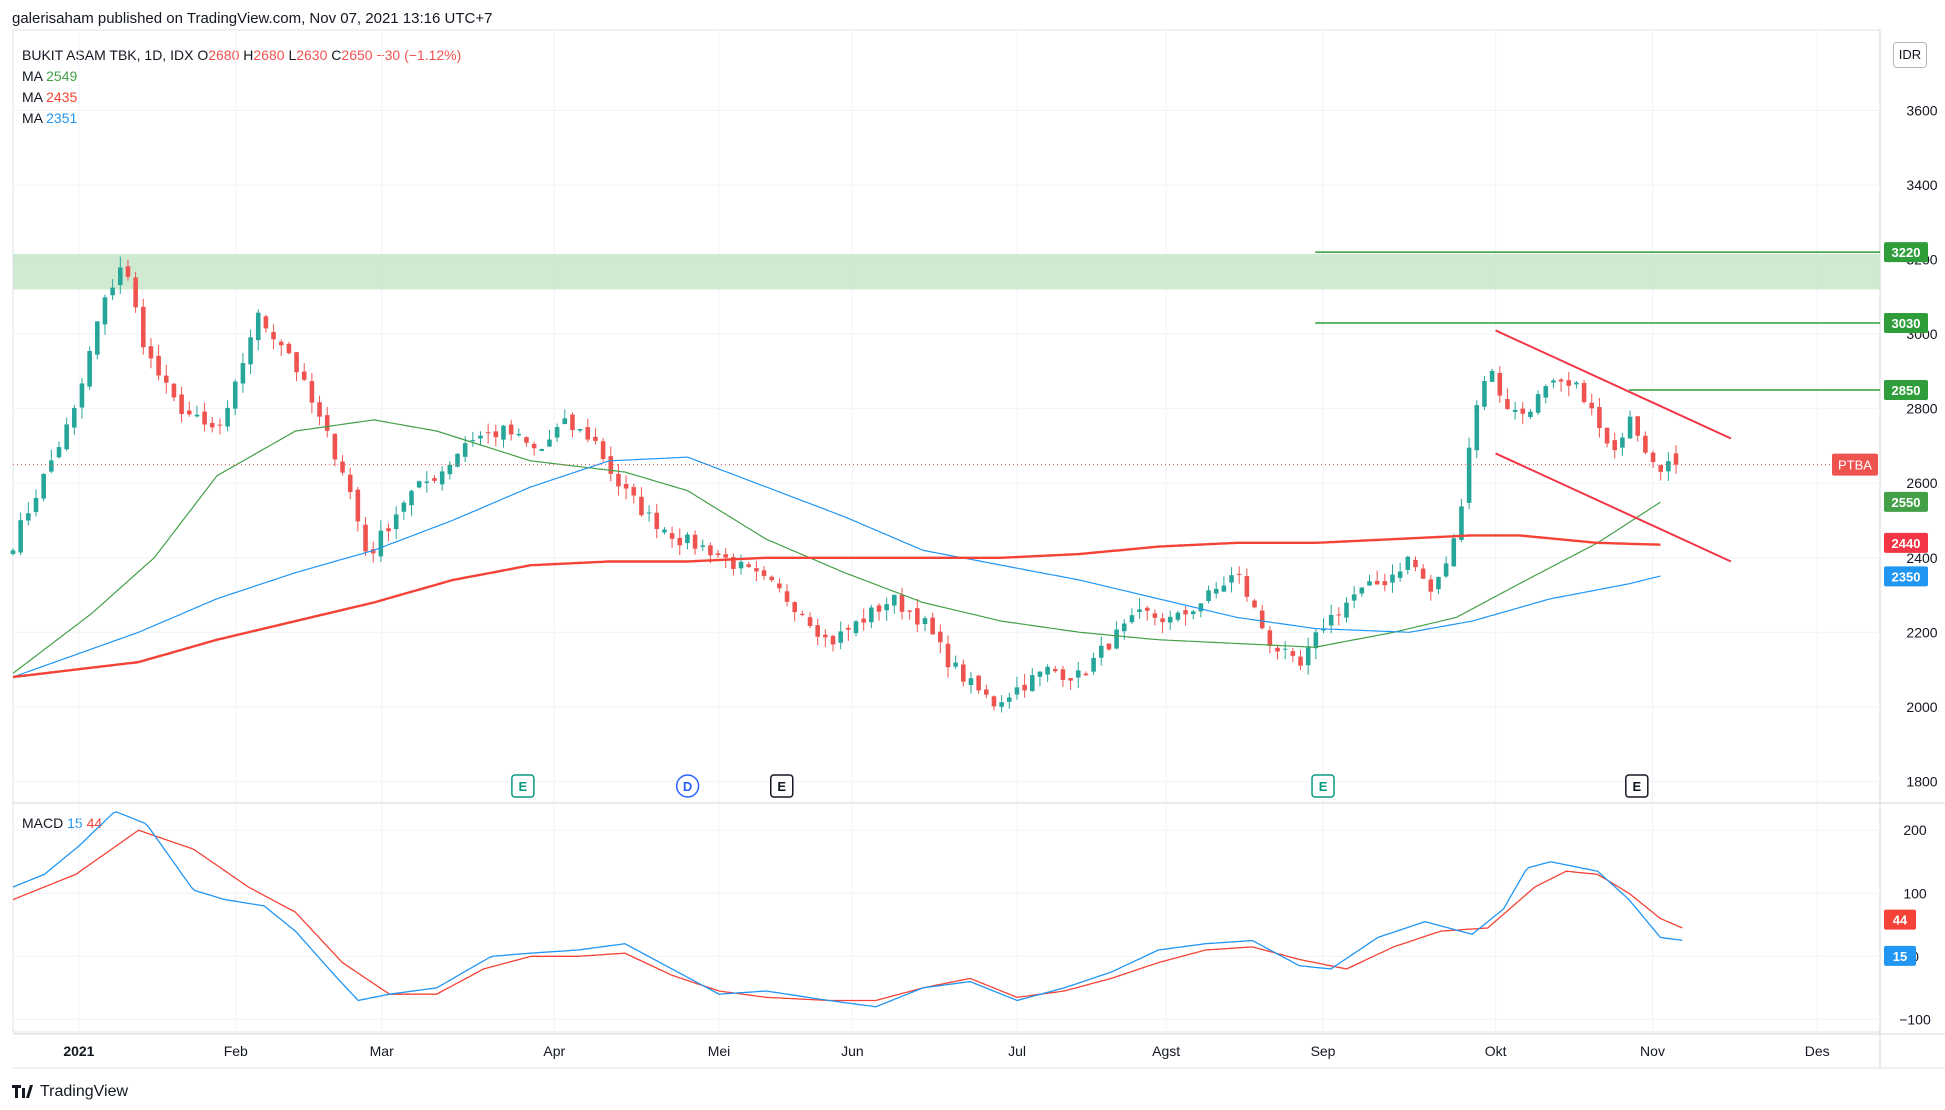 This screenshot has height=1110, width=1945. Describe the element at coordinates (1166, 1051) in the screenshot. I see `time-tick-label: Agst` at that location.